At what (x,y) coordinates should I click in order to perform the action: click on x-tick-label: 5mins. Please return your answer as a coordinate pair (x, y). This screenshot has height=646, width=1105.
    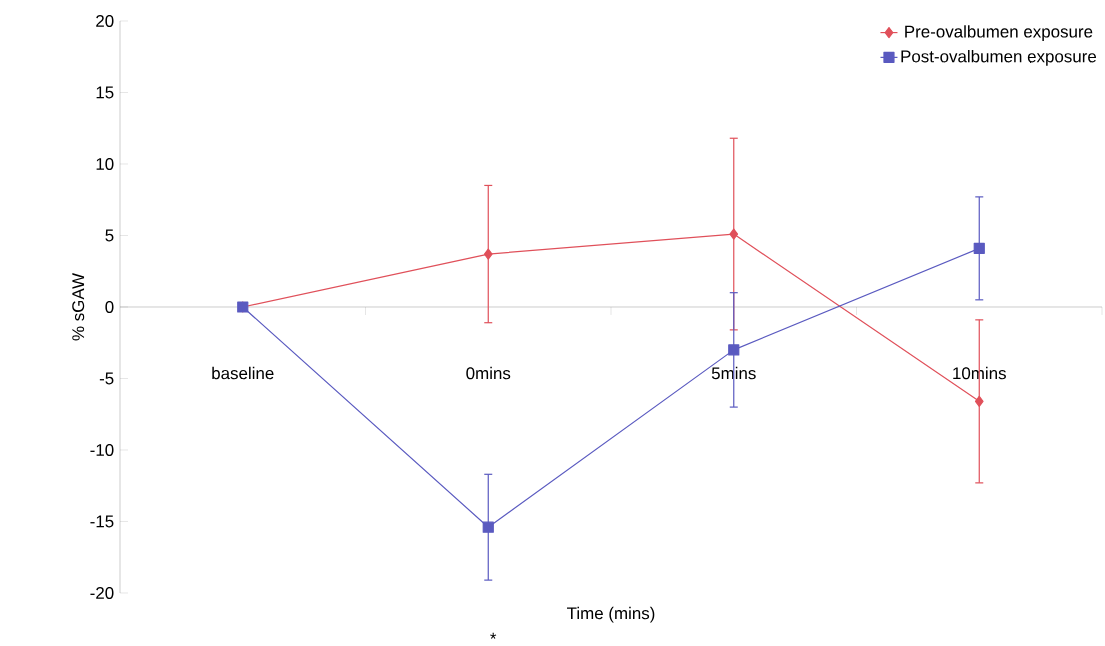
    Looking at the image, I should click on (733, 373).